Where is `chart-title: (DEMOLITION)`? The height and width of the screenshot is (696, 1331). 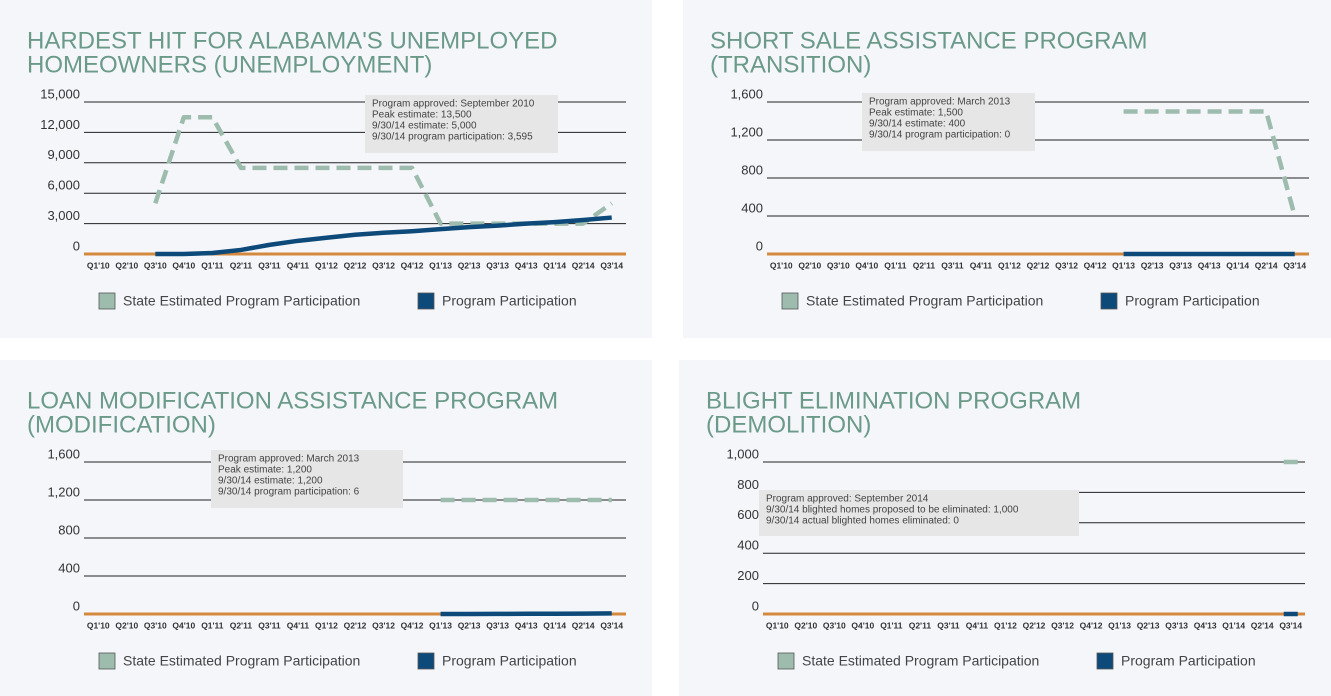 chart-title: (DEMOLITION) is located at coordinates (788, 424).